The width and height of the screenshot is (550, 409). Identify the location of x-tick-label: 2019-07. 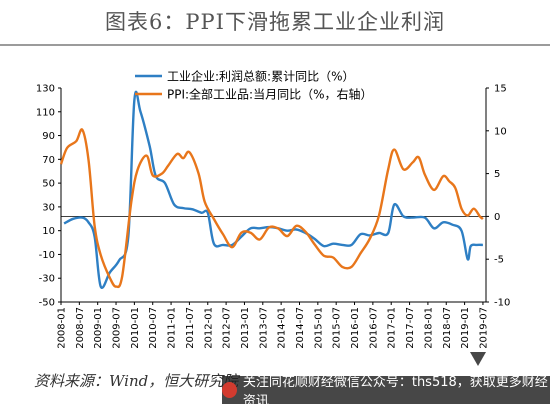
(483, 328).